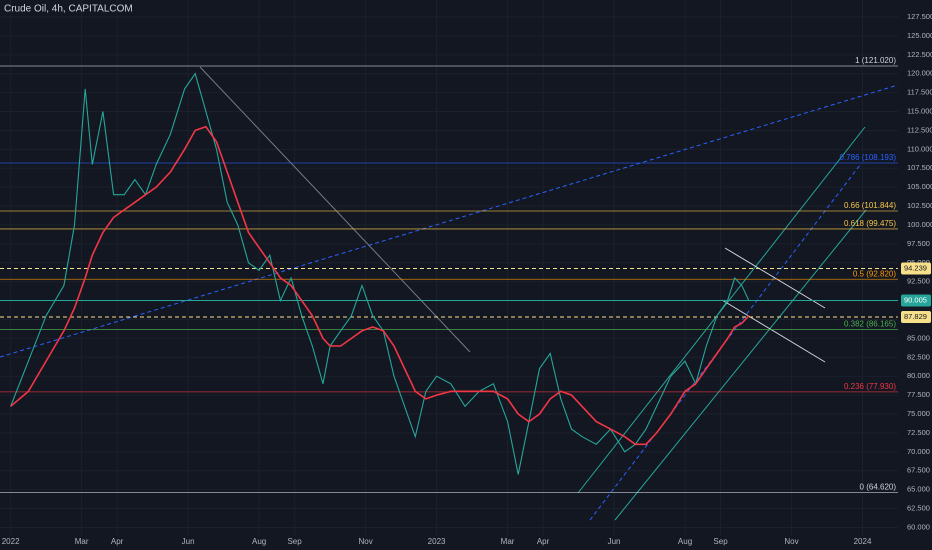  What do you see at coordinates (919, 35) in the screenshot?
I see `y-tick-label: 125.000` at bounding box center [919, 35].